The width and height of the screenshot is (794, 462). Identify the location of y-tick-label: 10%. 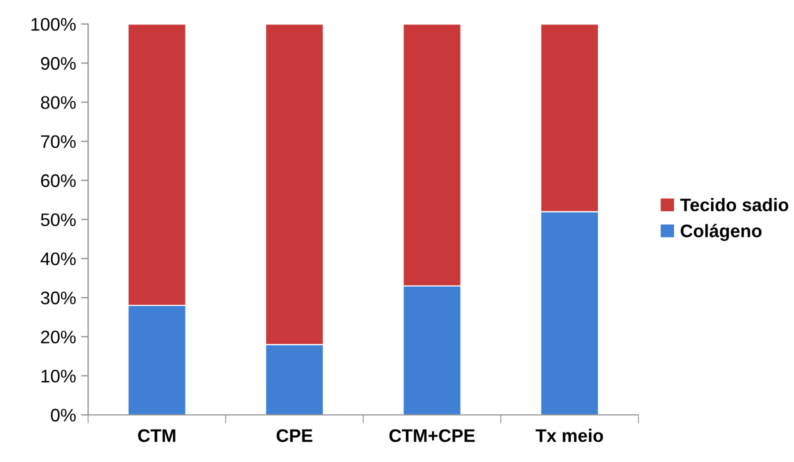
(59, 376).